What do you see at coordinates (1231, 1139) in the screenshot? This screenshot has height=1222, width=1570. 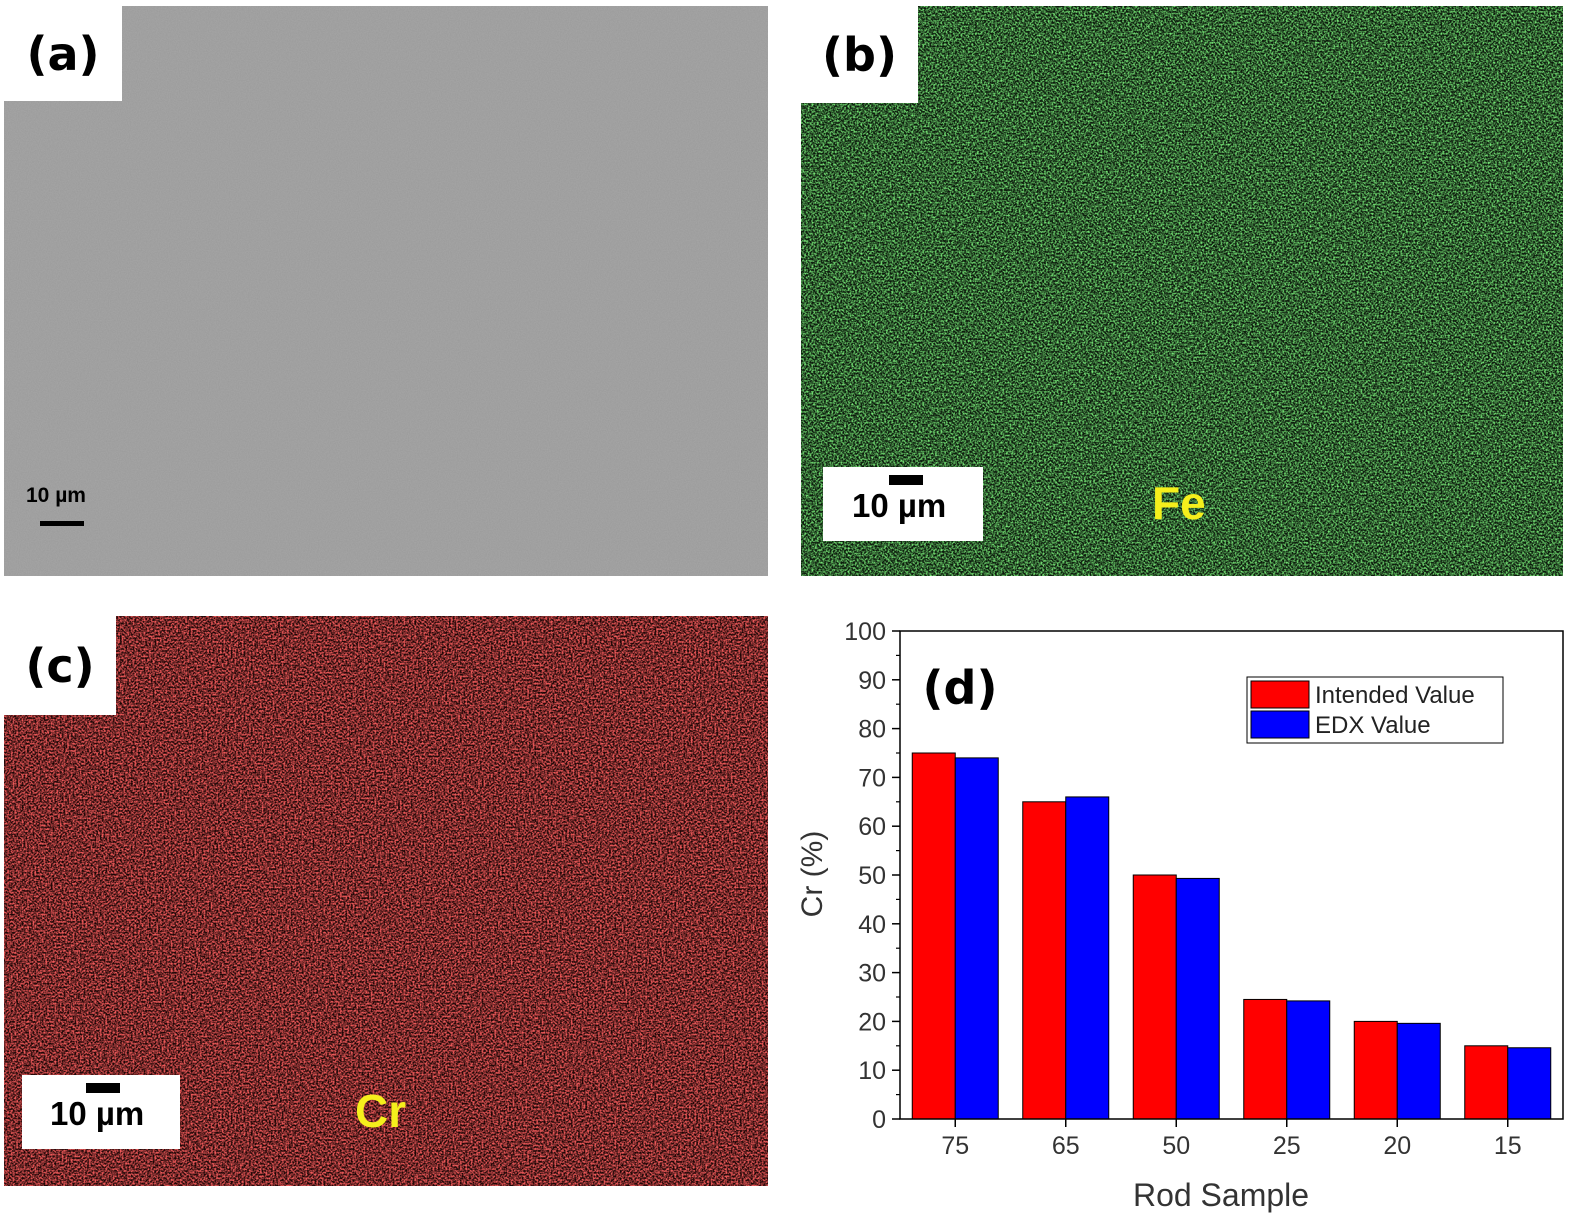 I see `x-axis-ticks: 75 65 50 25 20 15` at bounding box center [1231, 1139].